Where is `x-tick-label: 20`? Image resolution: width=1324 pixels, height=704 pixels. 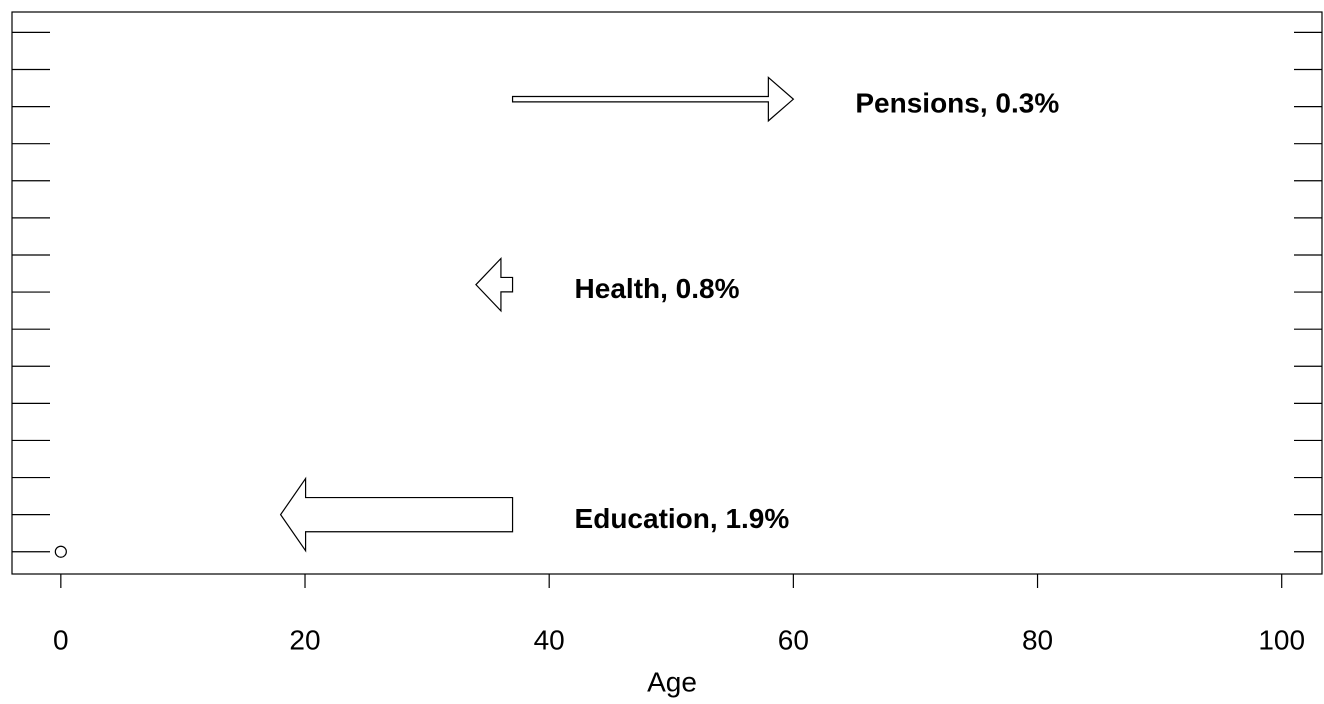
x-tick-label: 20 is located at coordinates (304, 639).